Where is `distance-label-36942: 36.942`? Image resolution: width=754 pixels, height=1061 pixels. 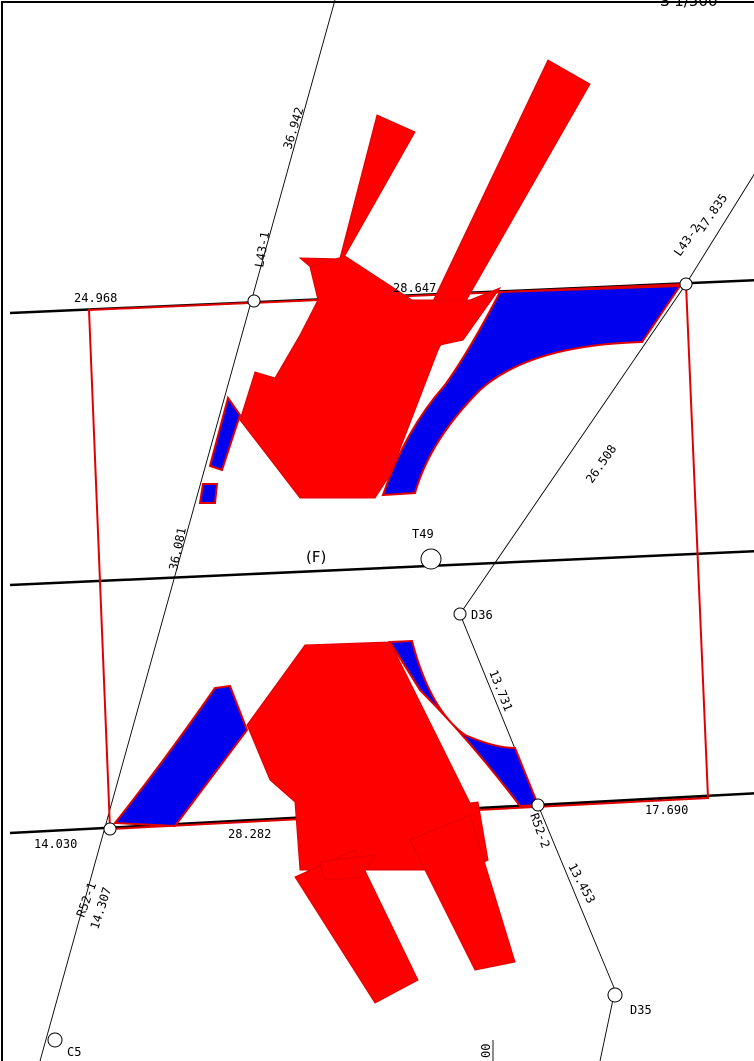
distance-label-36942: 36.942 is located at coordinates (293, 128).